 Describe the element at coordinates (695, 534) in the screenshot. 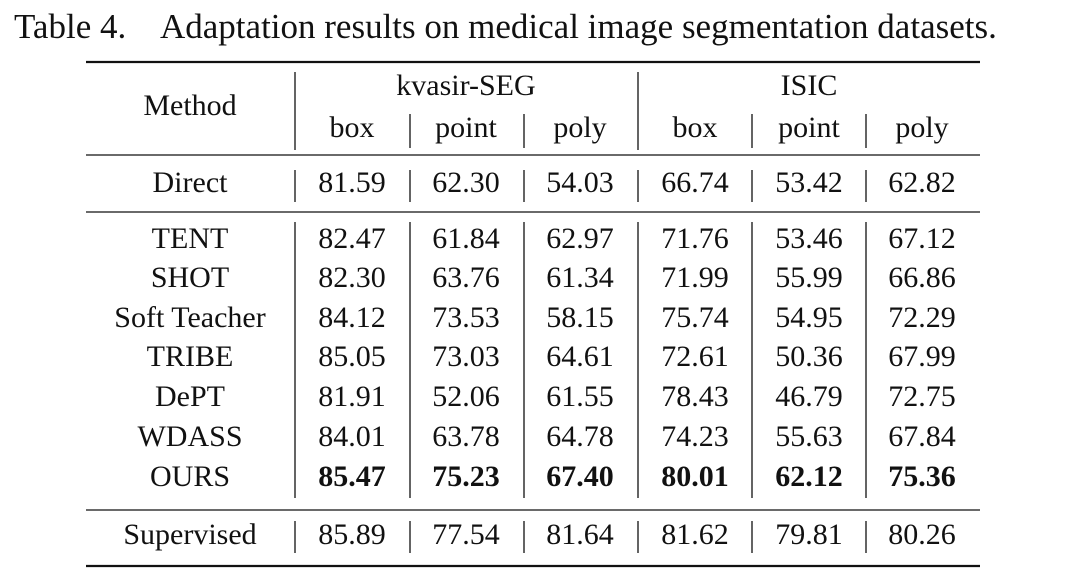

I see `cell-value: 81.62` at that location.